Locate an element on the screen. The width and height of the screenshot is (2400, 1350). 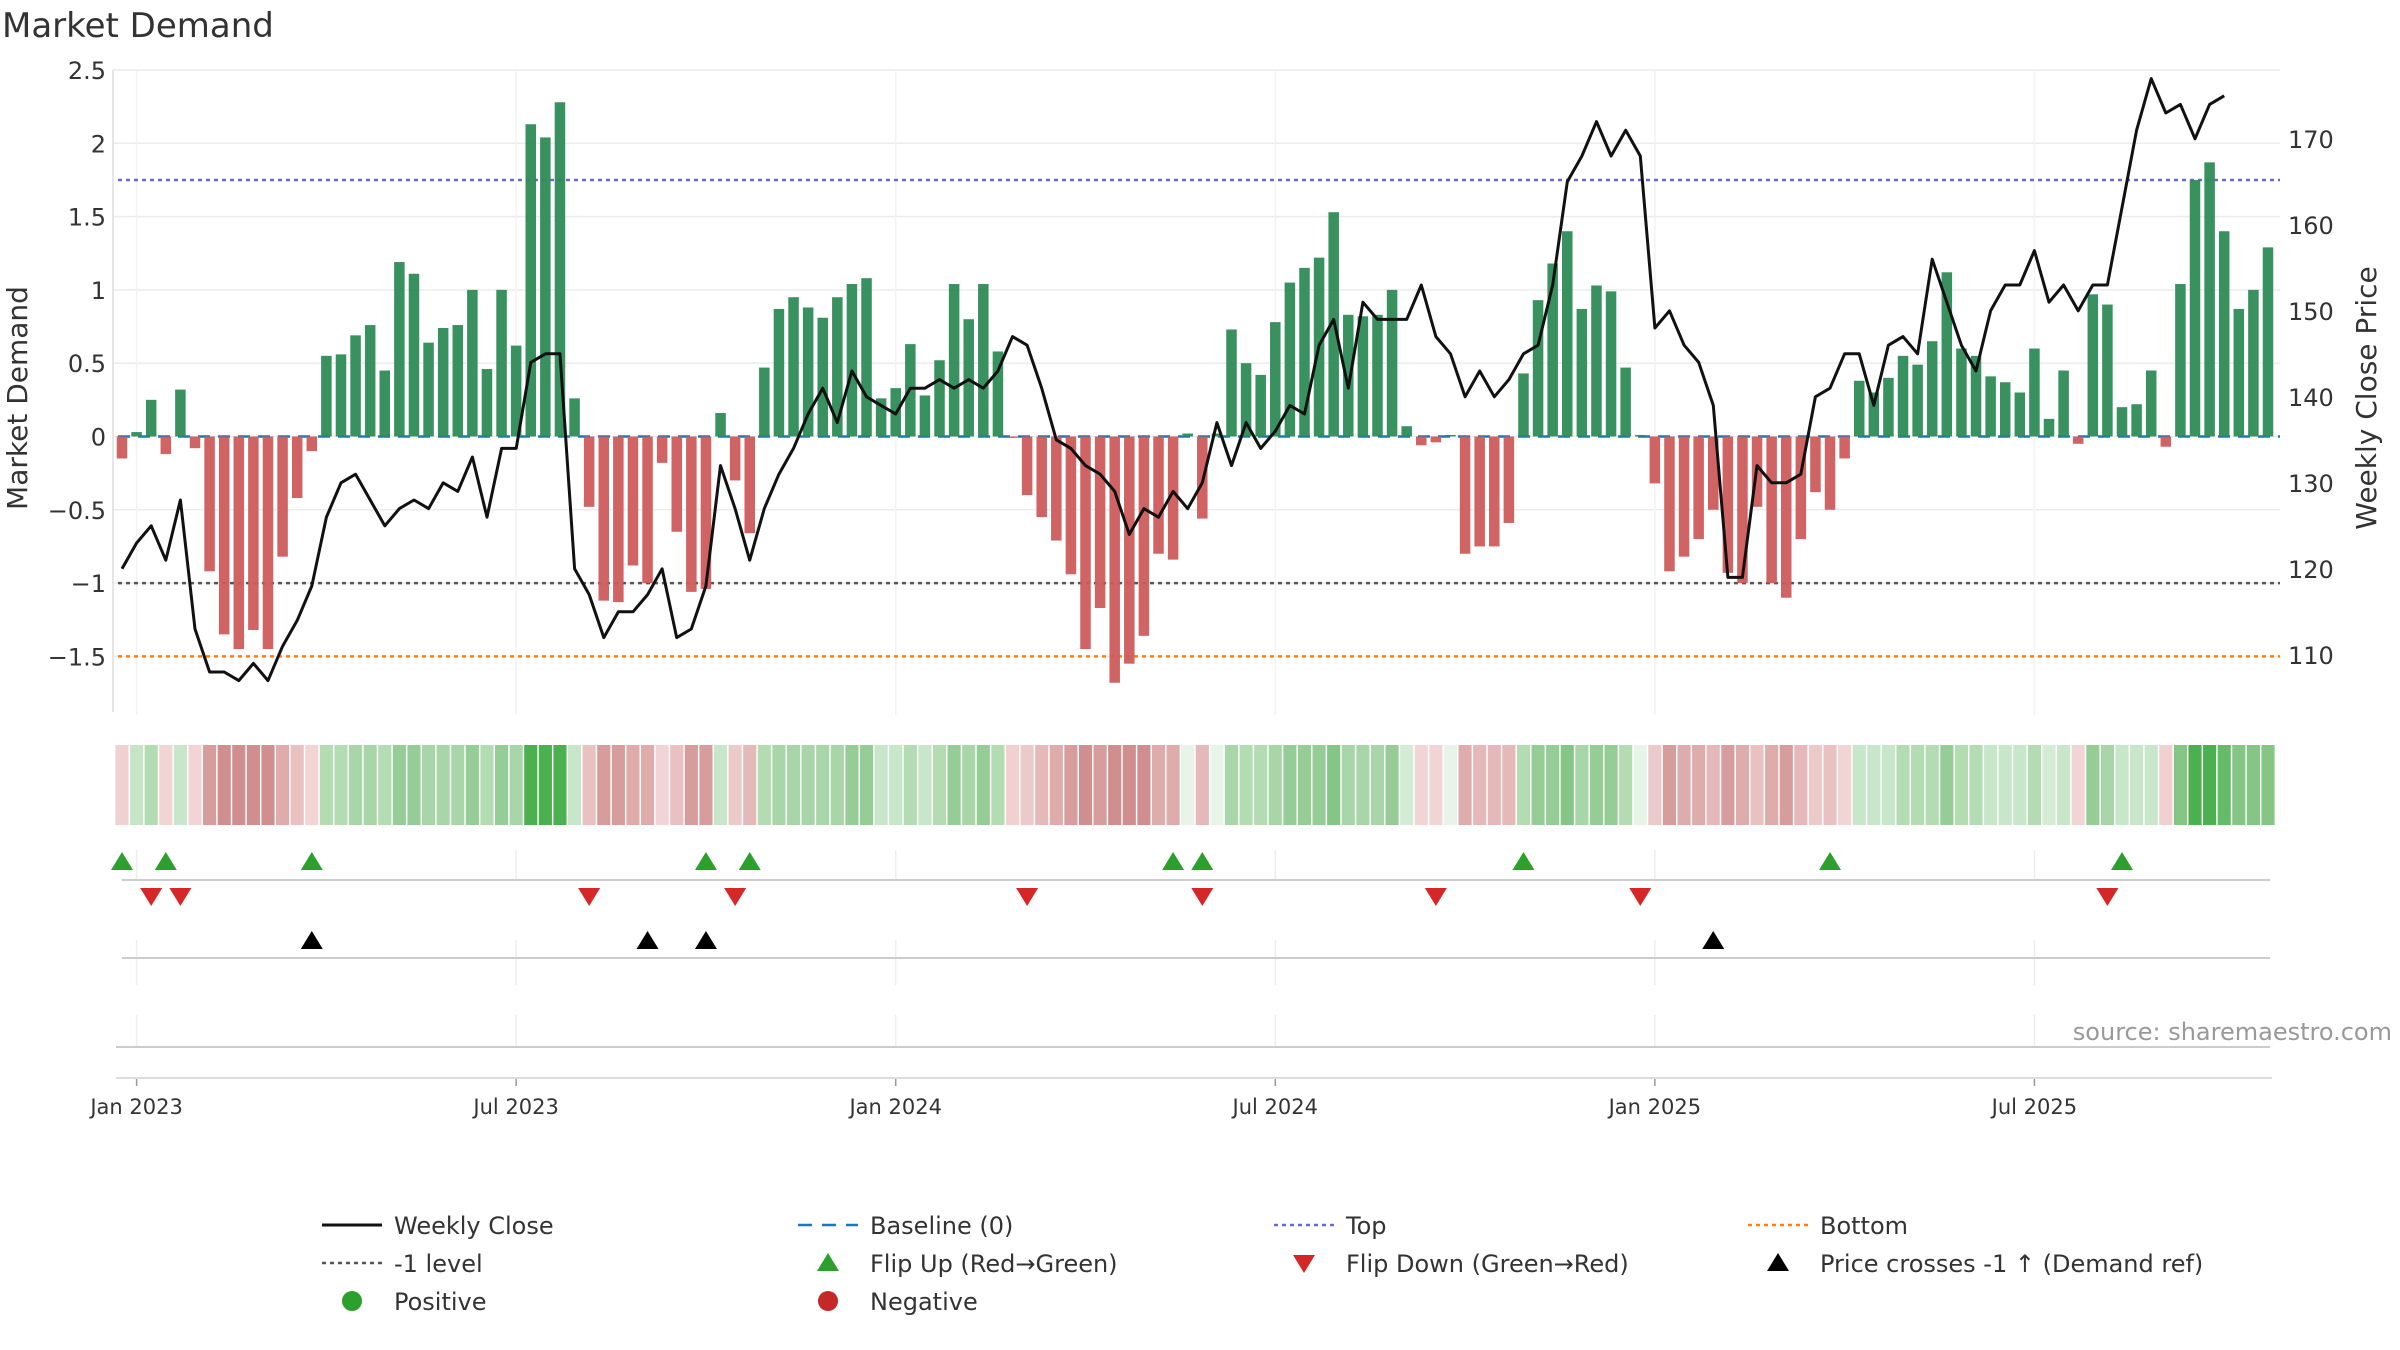
legend-label: -1 level is located at coordinates (438, 1264).